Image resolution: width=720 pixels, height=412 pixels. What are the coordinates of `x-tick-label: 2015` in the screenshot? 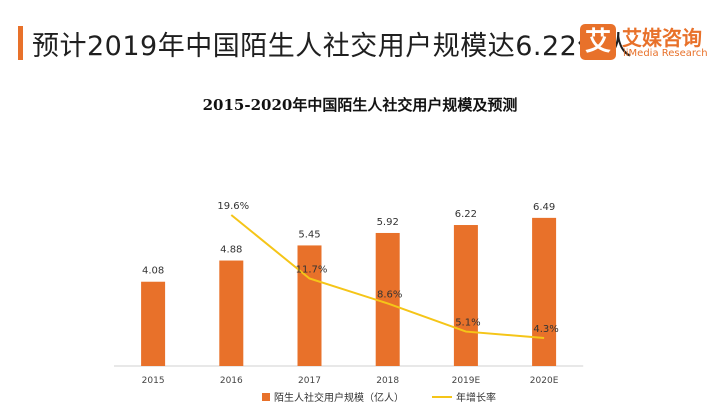 It's located at (153, 381).